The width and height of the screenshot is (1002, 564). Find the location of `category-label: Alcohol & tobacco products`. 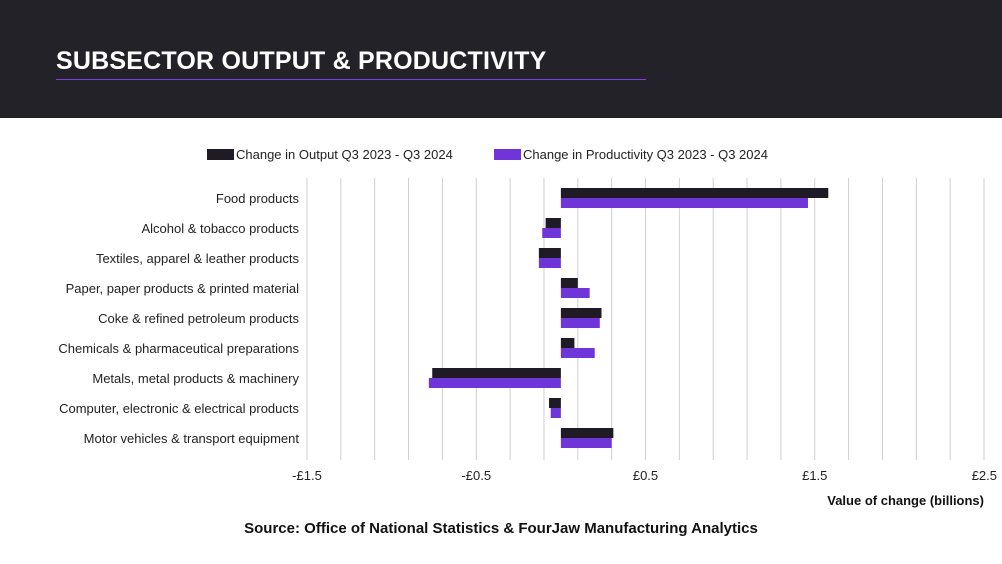

category-label: Alcohol & tobacco products is located at coordinates (220, 228).